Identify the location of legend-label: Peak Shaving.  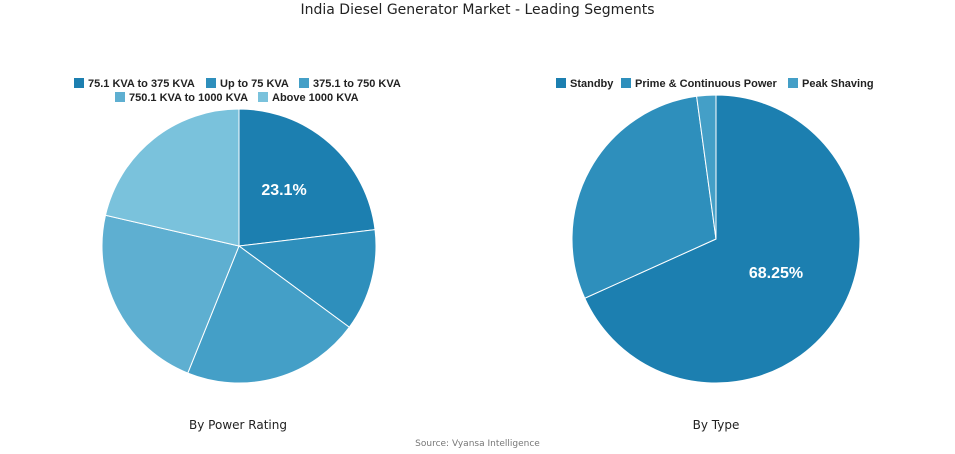
(838, 84).